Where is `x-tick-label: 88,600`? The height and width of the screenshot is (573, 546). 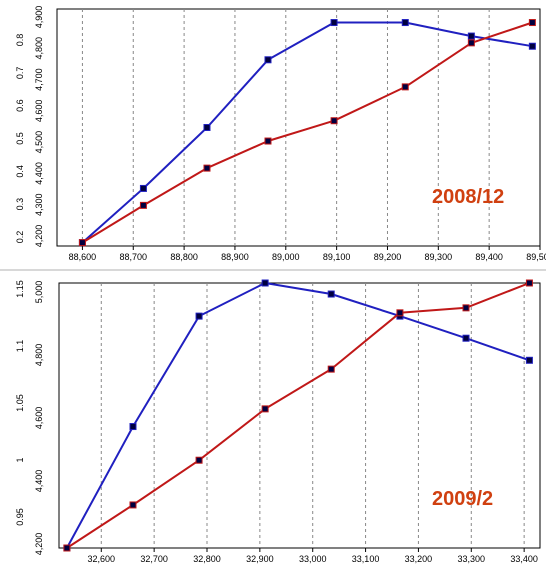
x-tick-label: 88,600 is located at coordinates (83, 257).